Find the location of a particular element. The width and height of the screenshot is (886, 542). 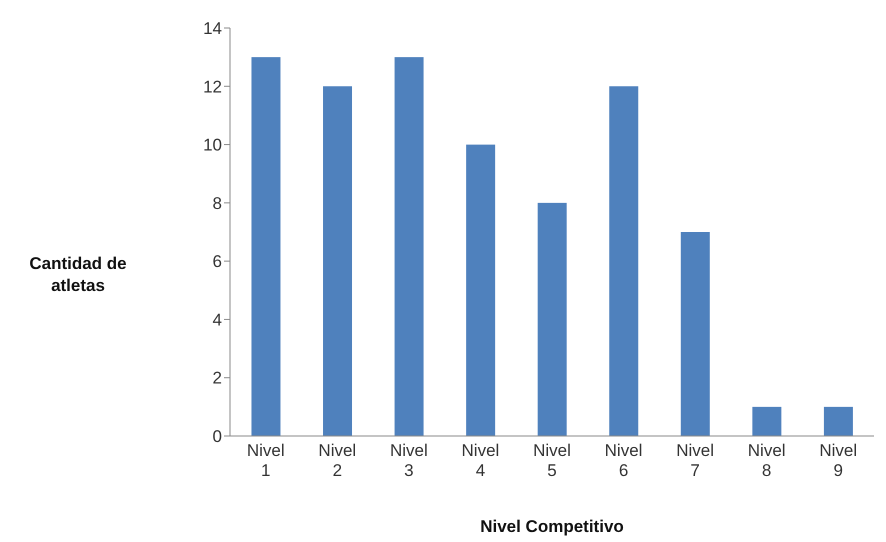

y-tick-label: 2 is located at coordinates (217, 378).